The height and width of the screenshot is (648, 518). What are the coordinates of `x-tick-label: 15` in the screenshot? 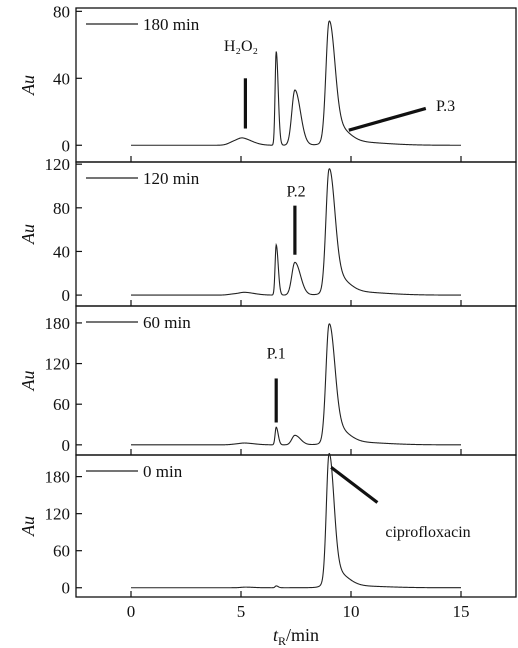 It's located at (461, 611).